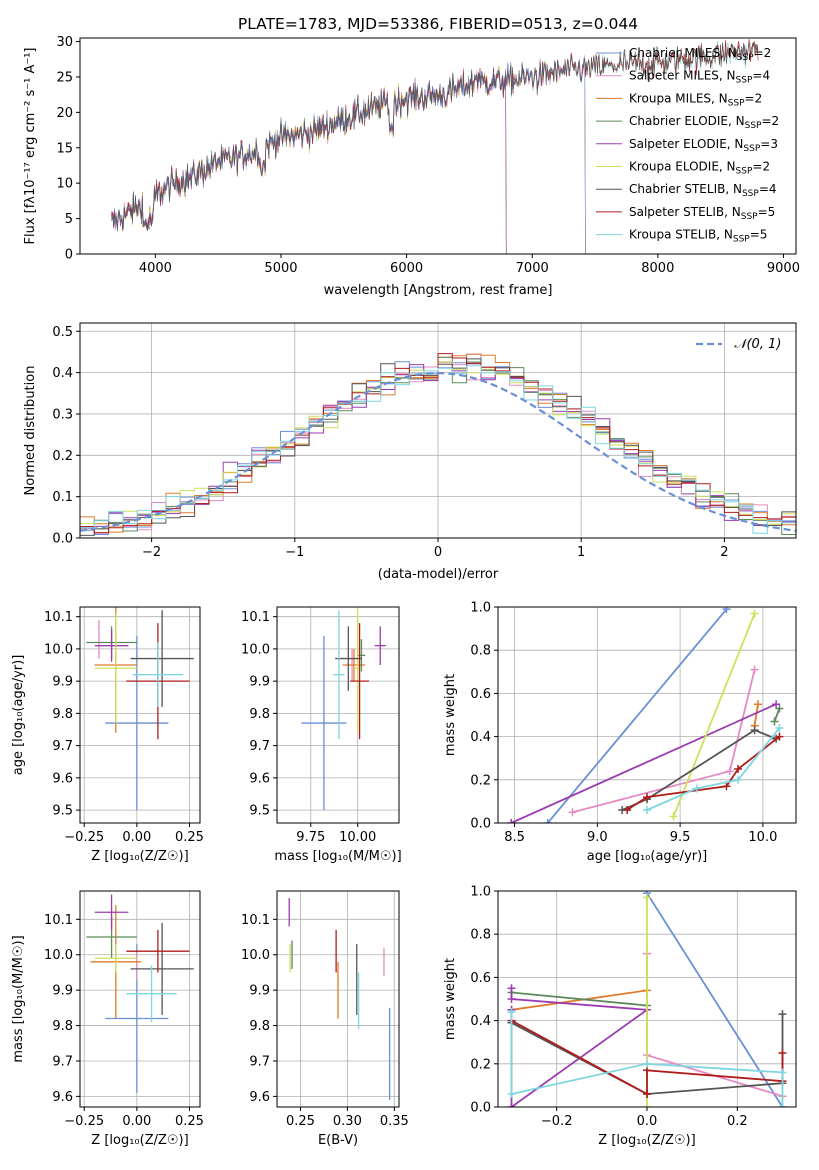 This screenshot has height=1170, width=819. I want to click on tick-label-x: 0, so click(438, 552).